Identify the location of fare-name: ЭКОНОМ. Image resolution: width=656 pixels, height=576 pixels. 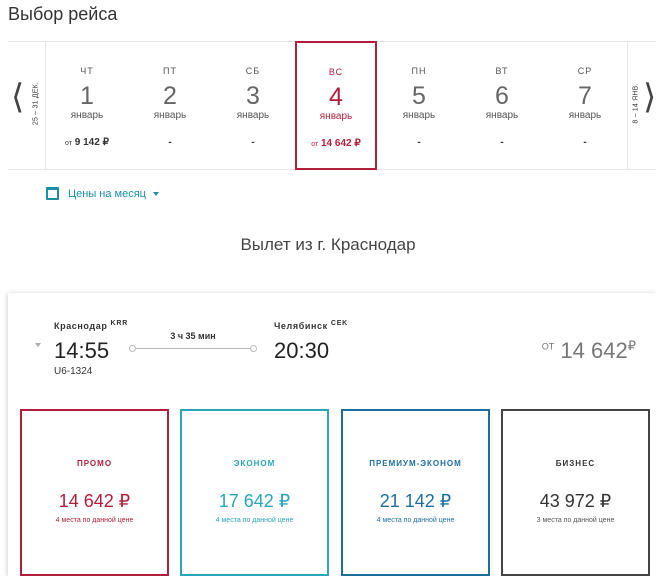
(254, 463).